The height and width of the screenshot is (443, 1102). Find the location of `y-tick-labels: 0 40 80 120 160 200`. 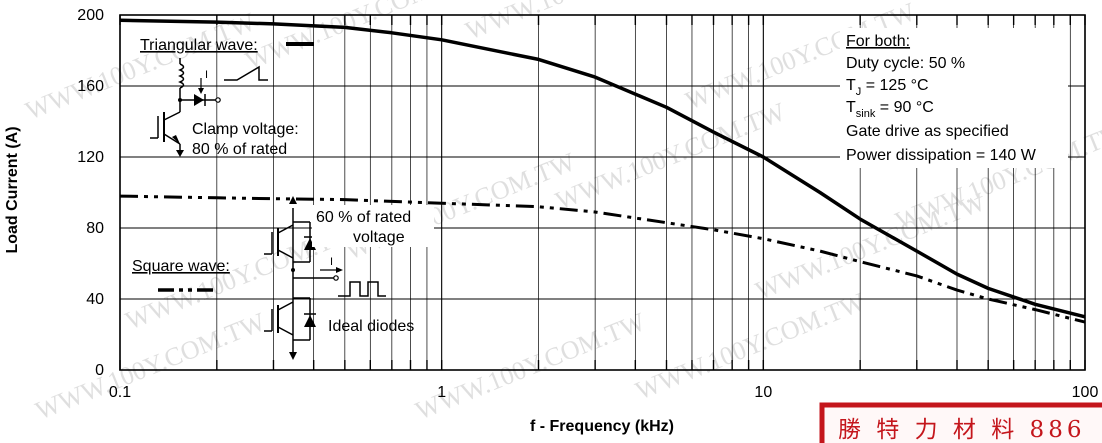

y-tick-labels: 0 40 80 120 160 200 is located at coordinates (90, 193).